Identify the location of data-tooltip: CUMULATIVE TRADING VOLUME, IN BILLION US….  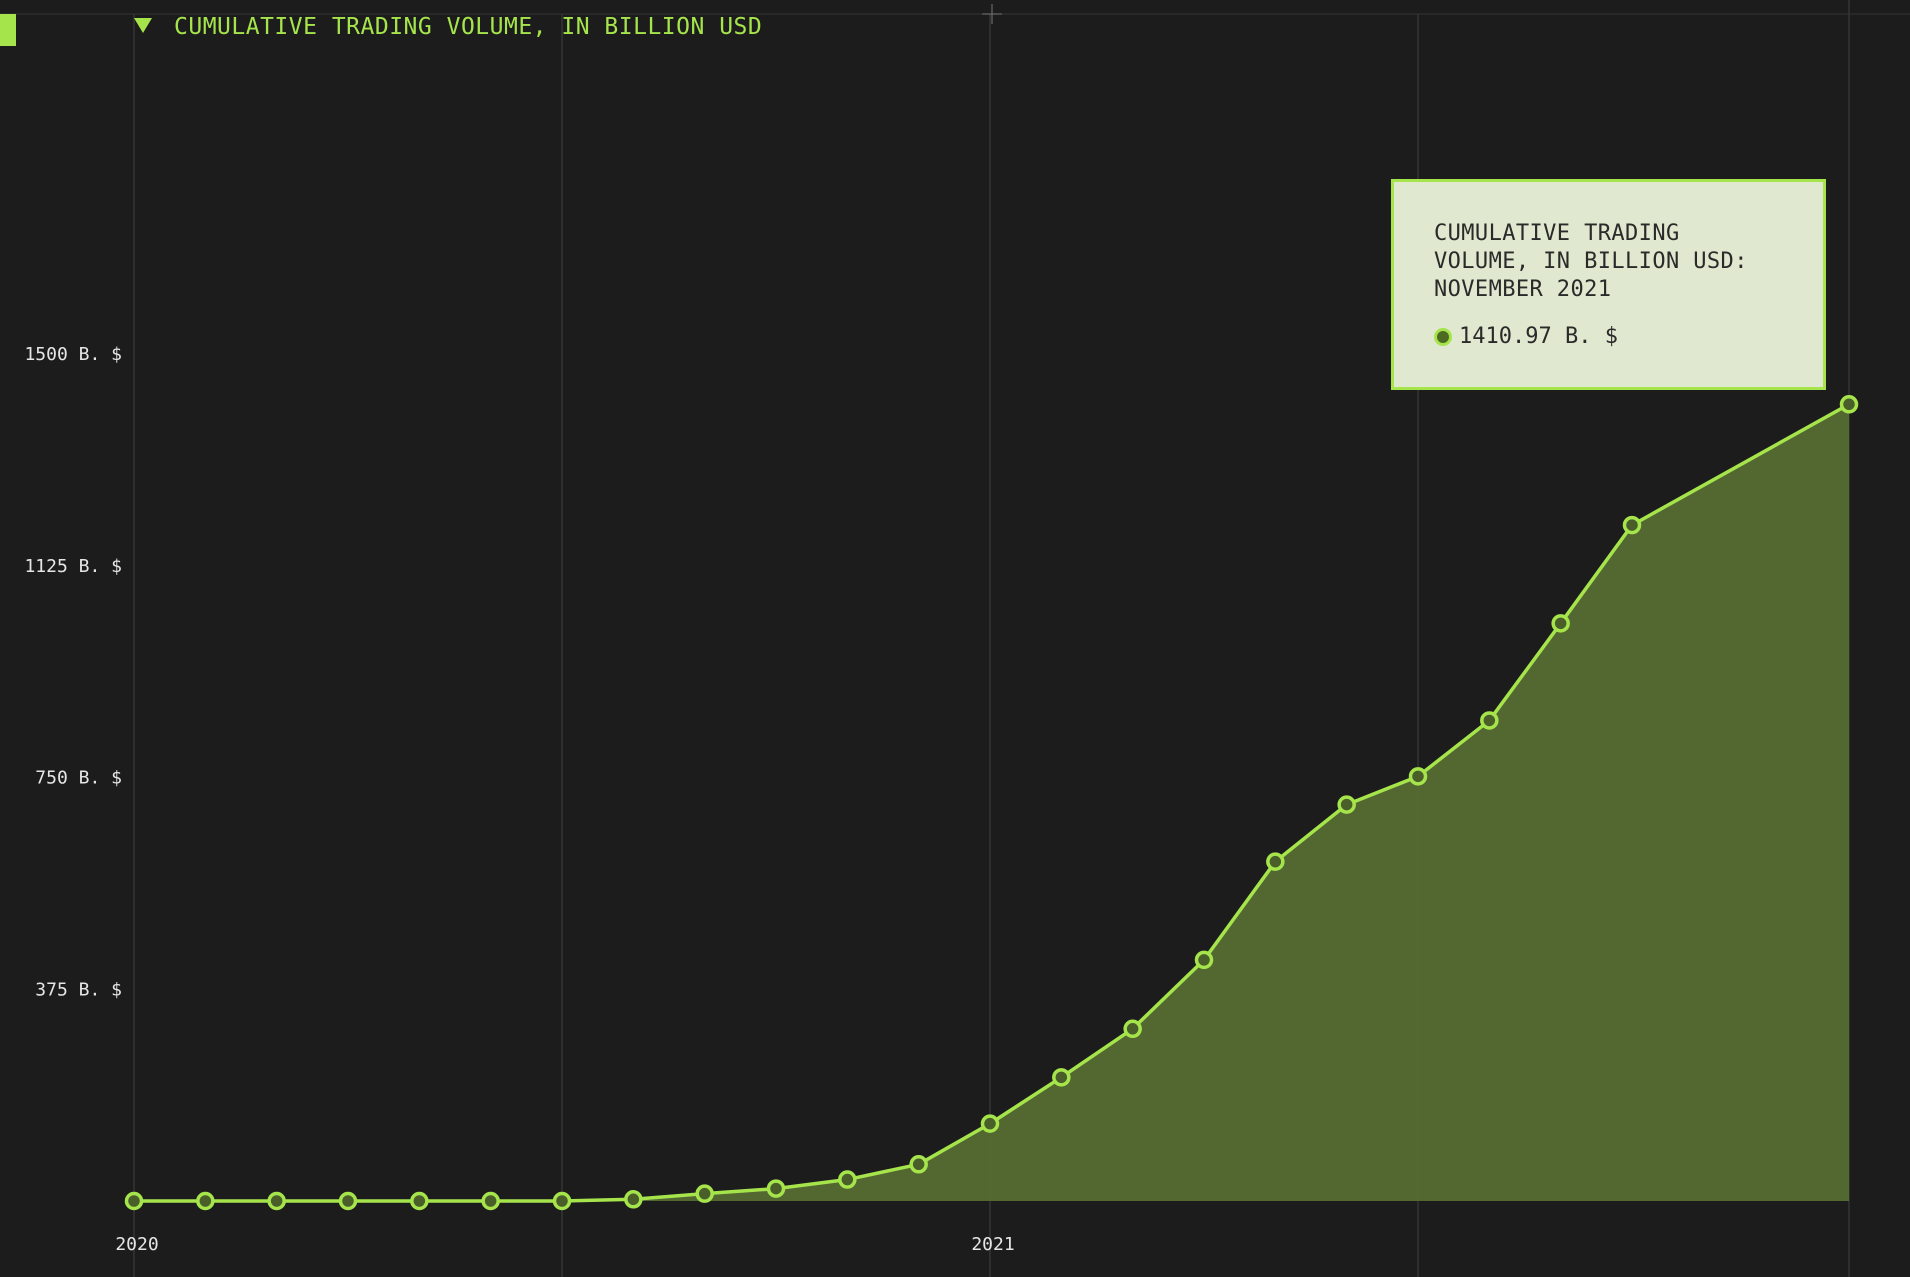
(1608, 284).